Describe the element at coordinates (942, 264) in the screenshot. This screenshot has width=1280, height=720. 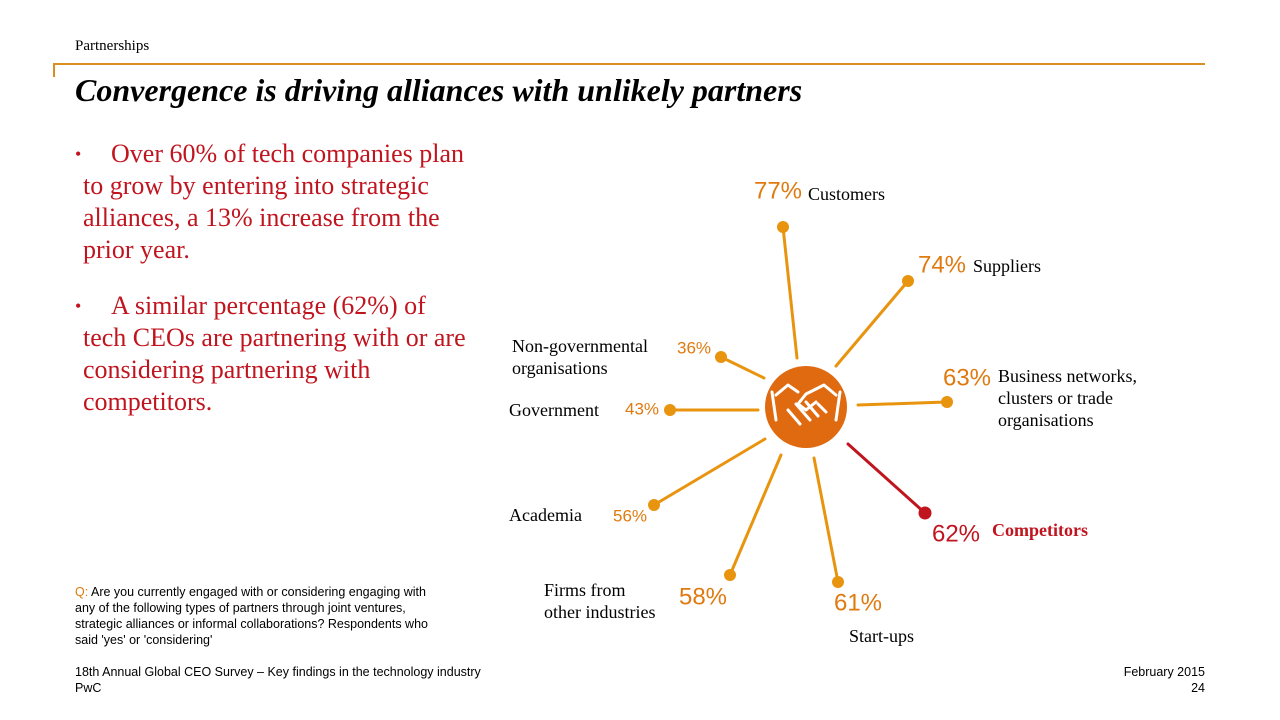
I see `value-label: 74%` at that location.